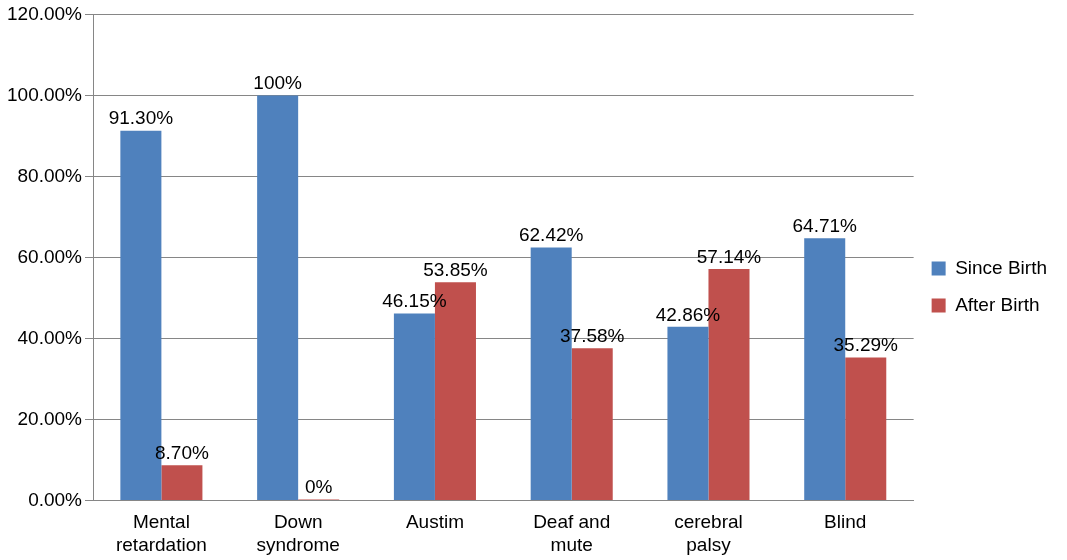 The width and height of the screenshot is (1067, 560). I want to click on data-label: 91.30%, so click(141, 118).